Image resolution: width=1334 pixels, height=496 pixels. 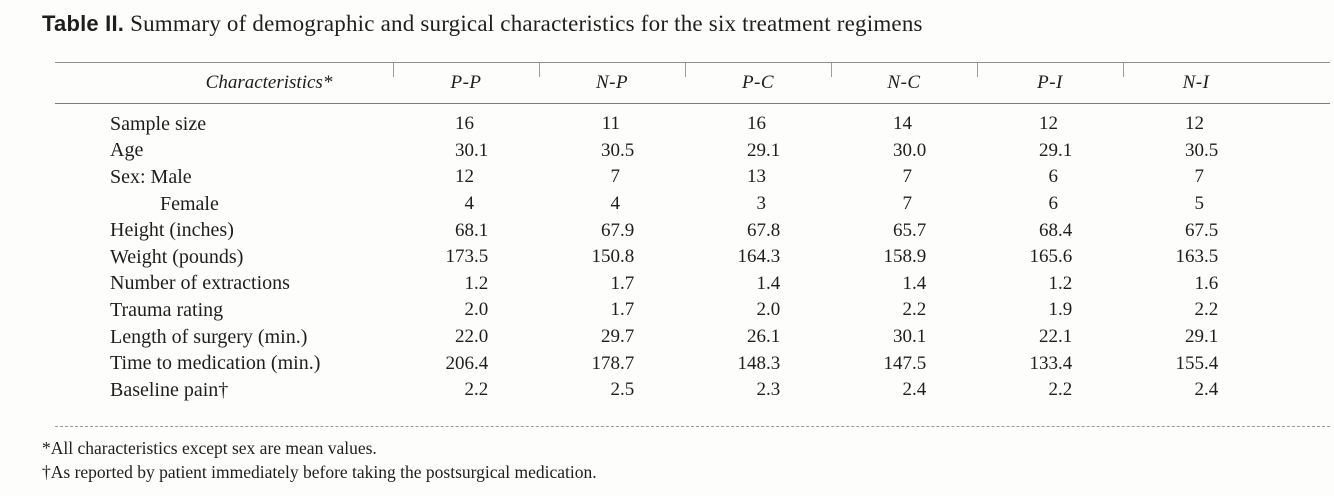 I want to click on column-header: P-I, so click(x=1050, y=82).